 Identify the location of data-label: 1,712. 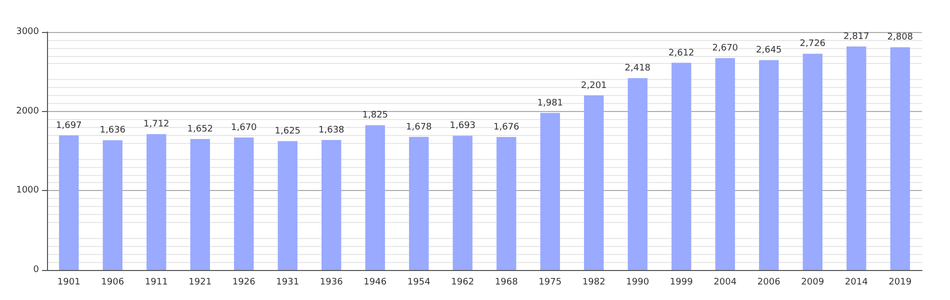
(156, 125).